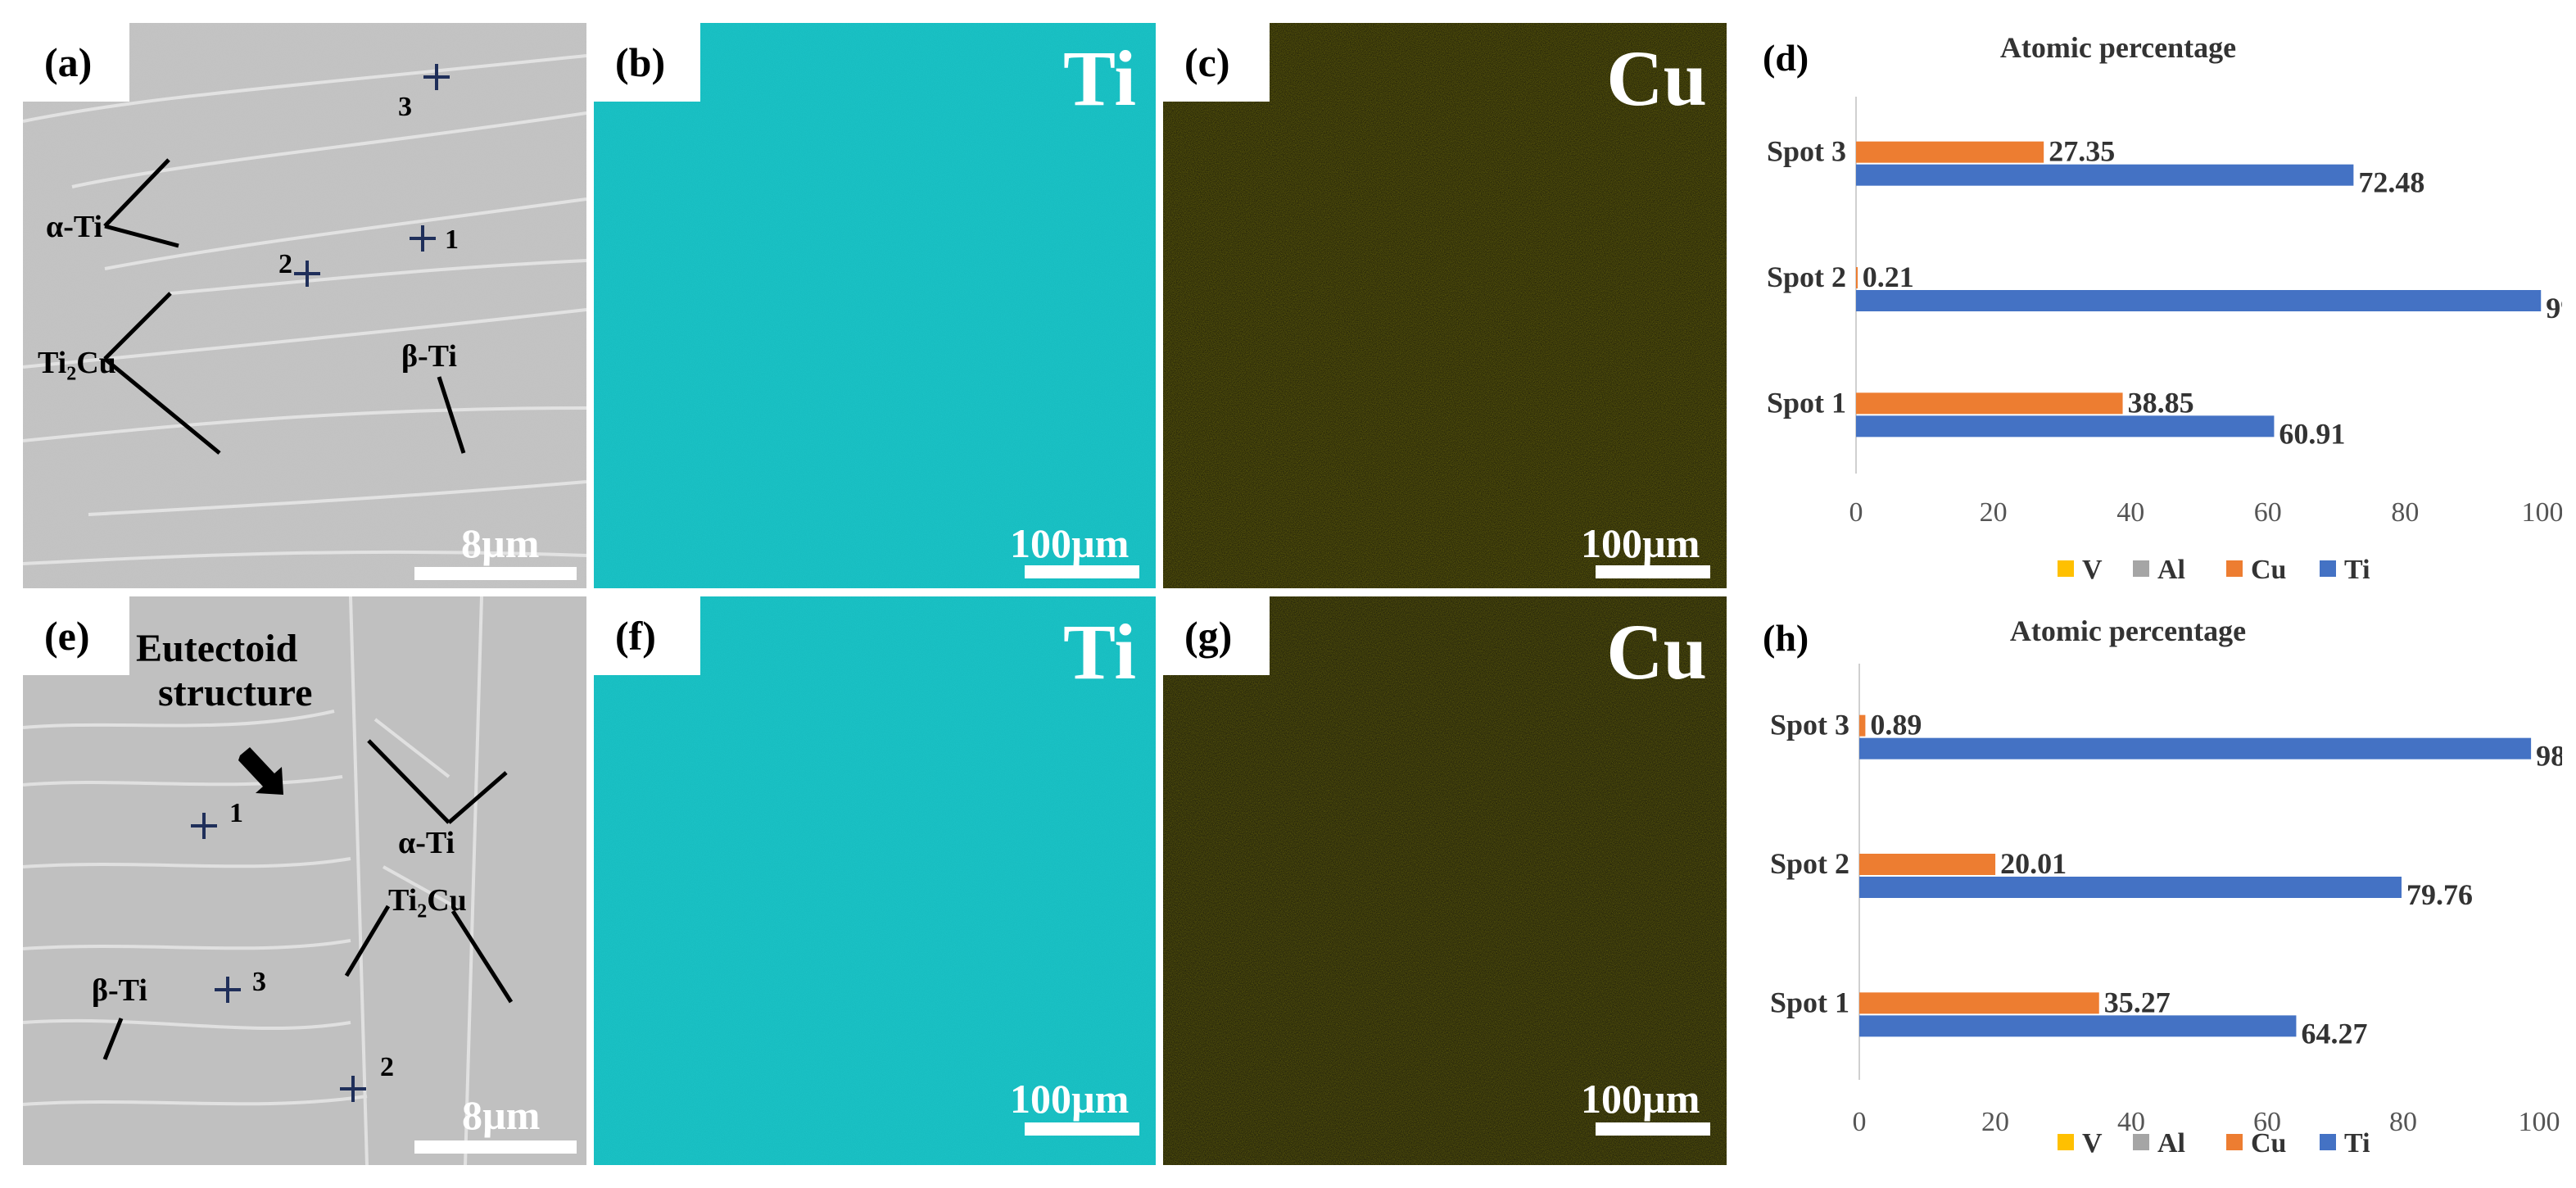 This screenshot has width=2576, height=1188. What do you see at coordinates (2312, 433) in the screenshot?
I see `data-label-ti: 60.91` at bounding box center [2312, 433].